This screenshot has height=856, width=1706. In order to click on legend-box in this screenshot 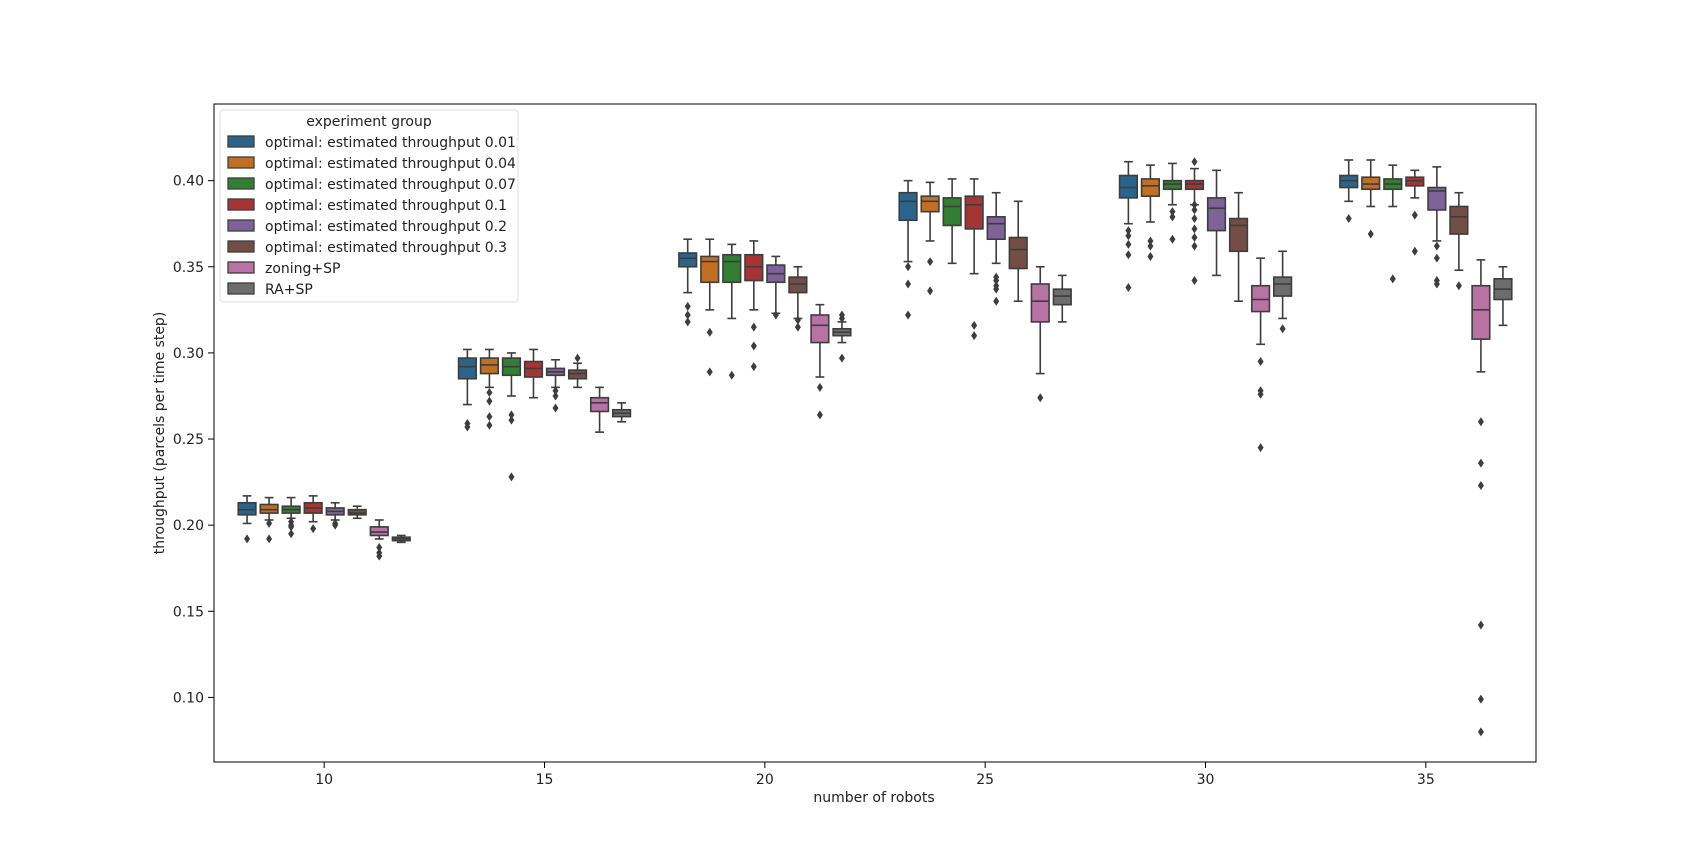, I will do `click(369, 206)`.